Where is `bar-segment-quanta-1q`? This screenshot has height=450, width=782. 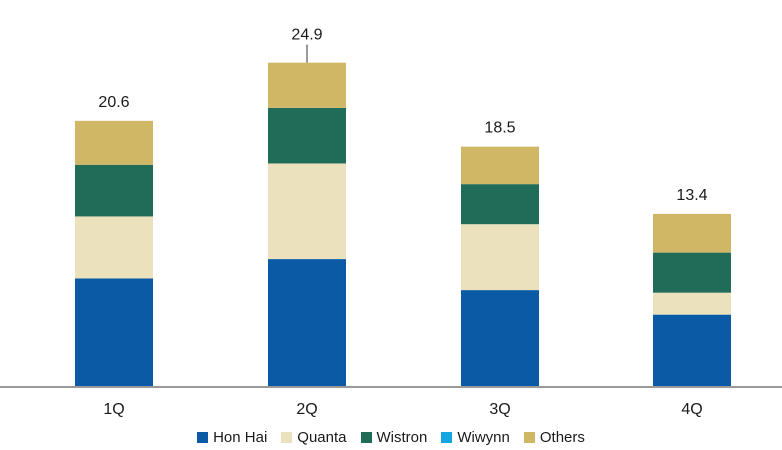
bar-segment-quanta-1q is located at coordinates (114, 247).